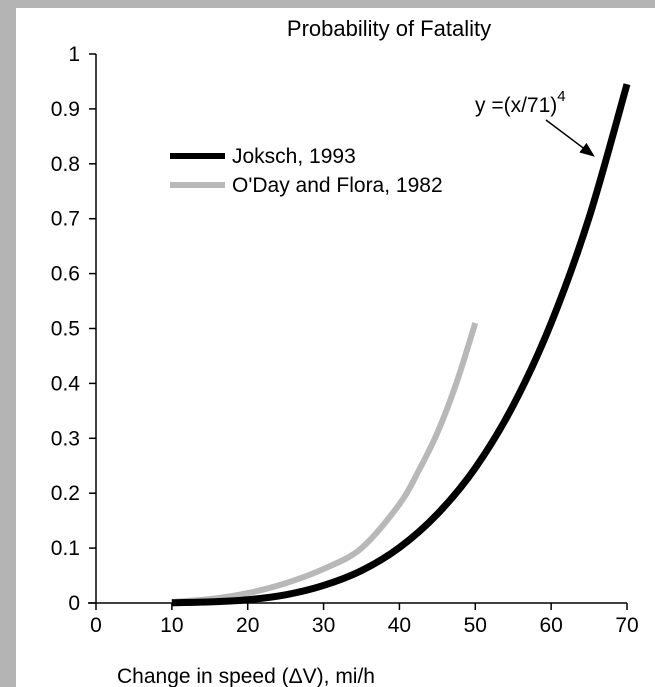 The image size is (655, 687). Describe the element at coordinates (65, 438) in the screenshot. I see `y-tick-label: 0.3` at that location.